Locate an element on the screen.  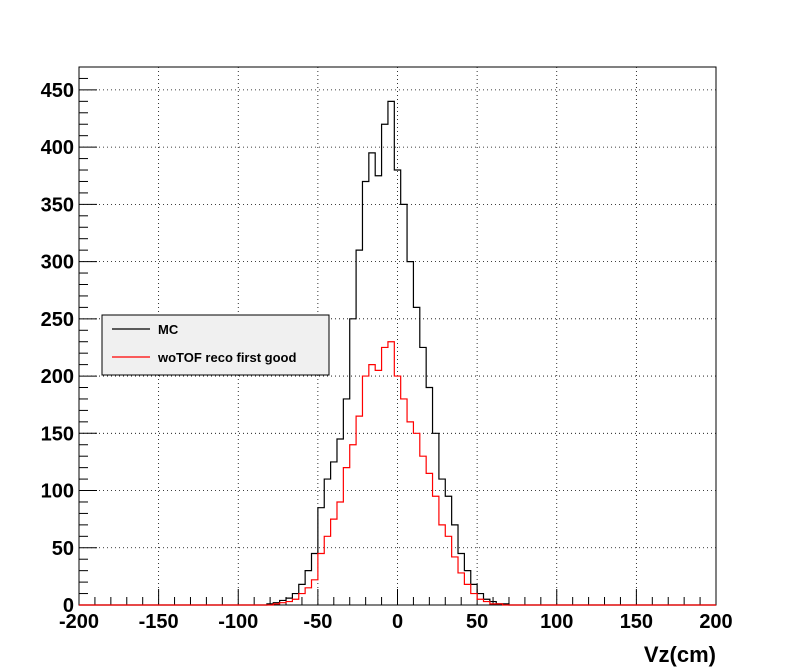
legend: MC woTOF reco first good is located at coordinates (215, 345).